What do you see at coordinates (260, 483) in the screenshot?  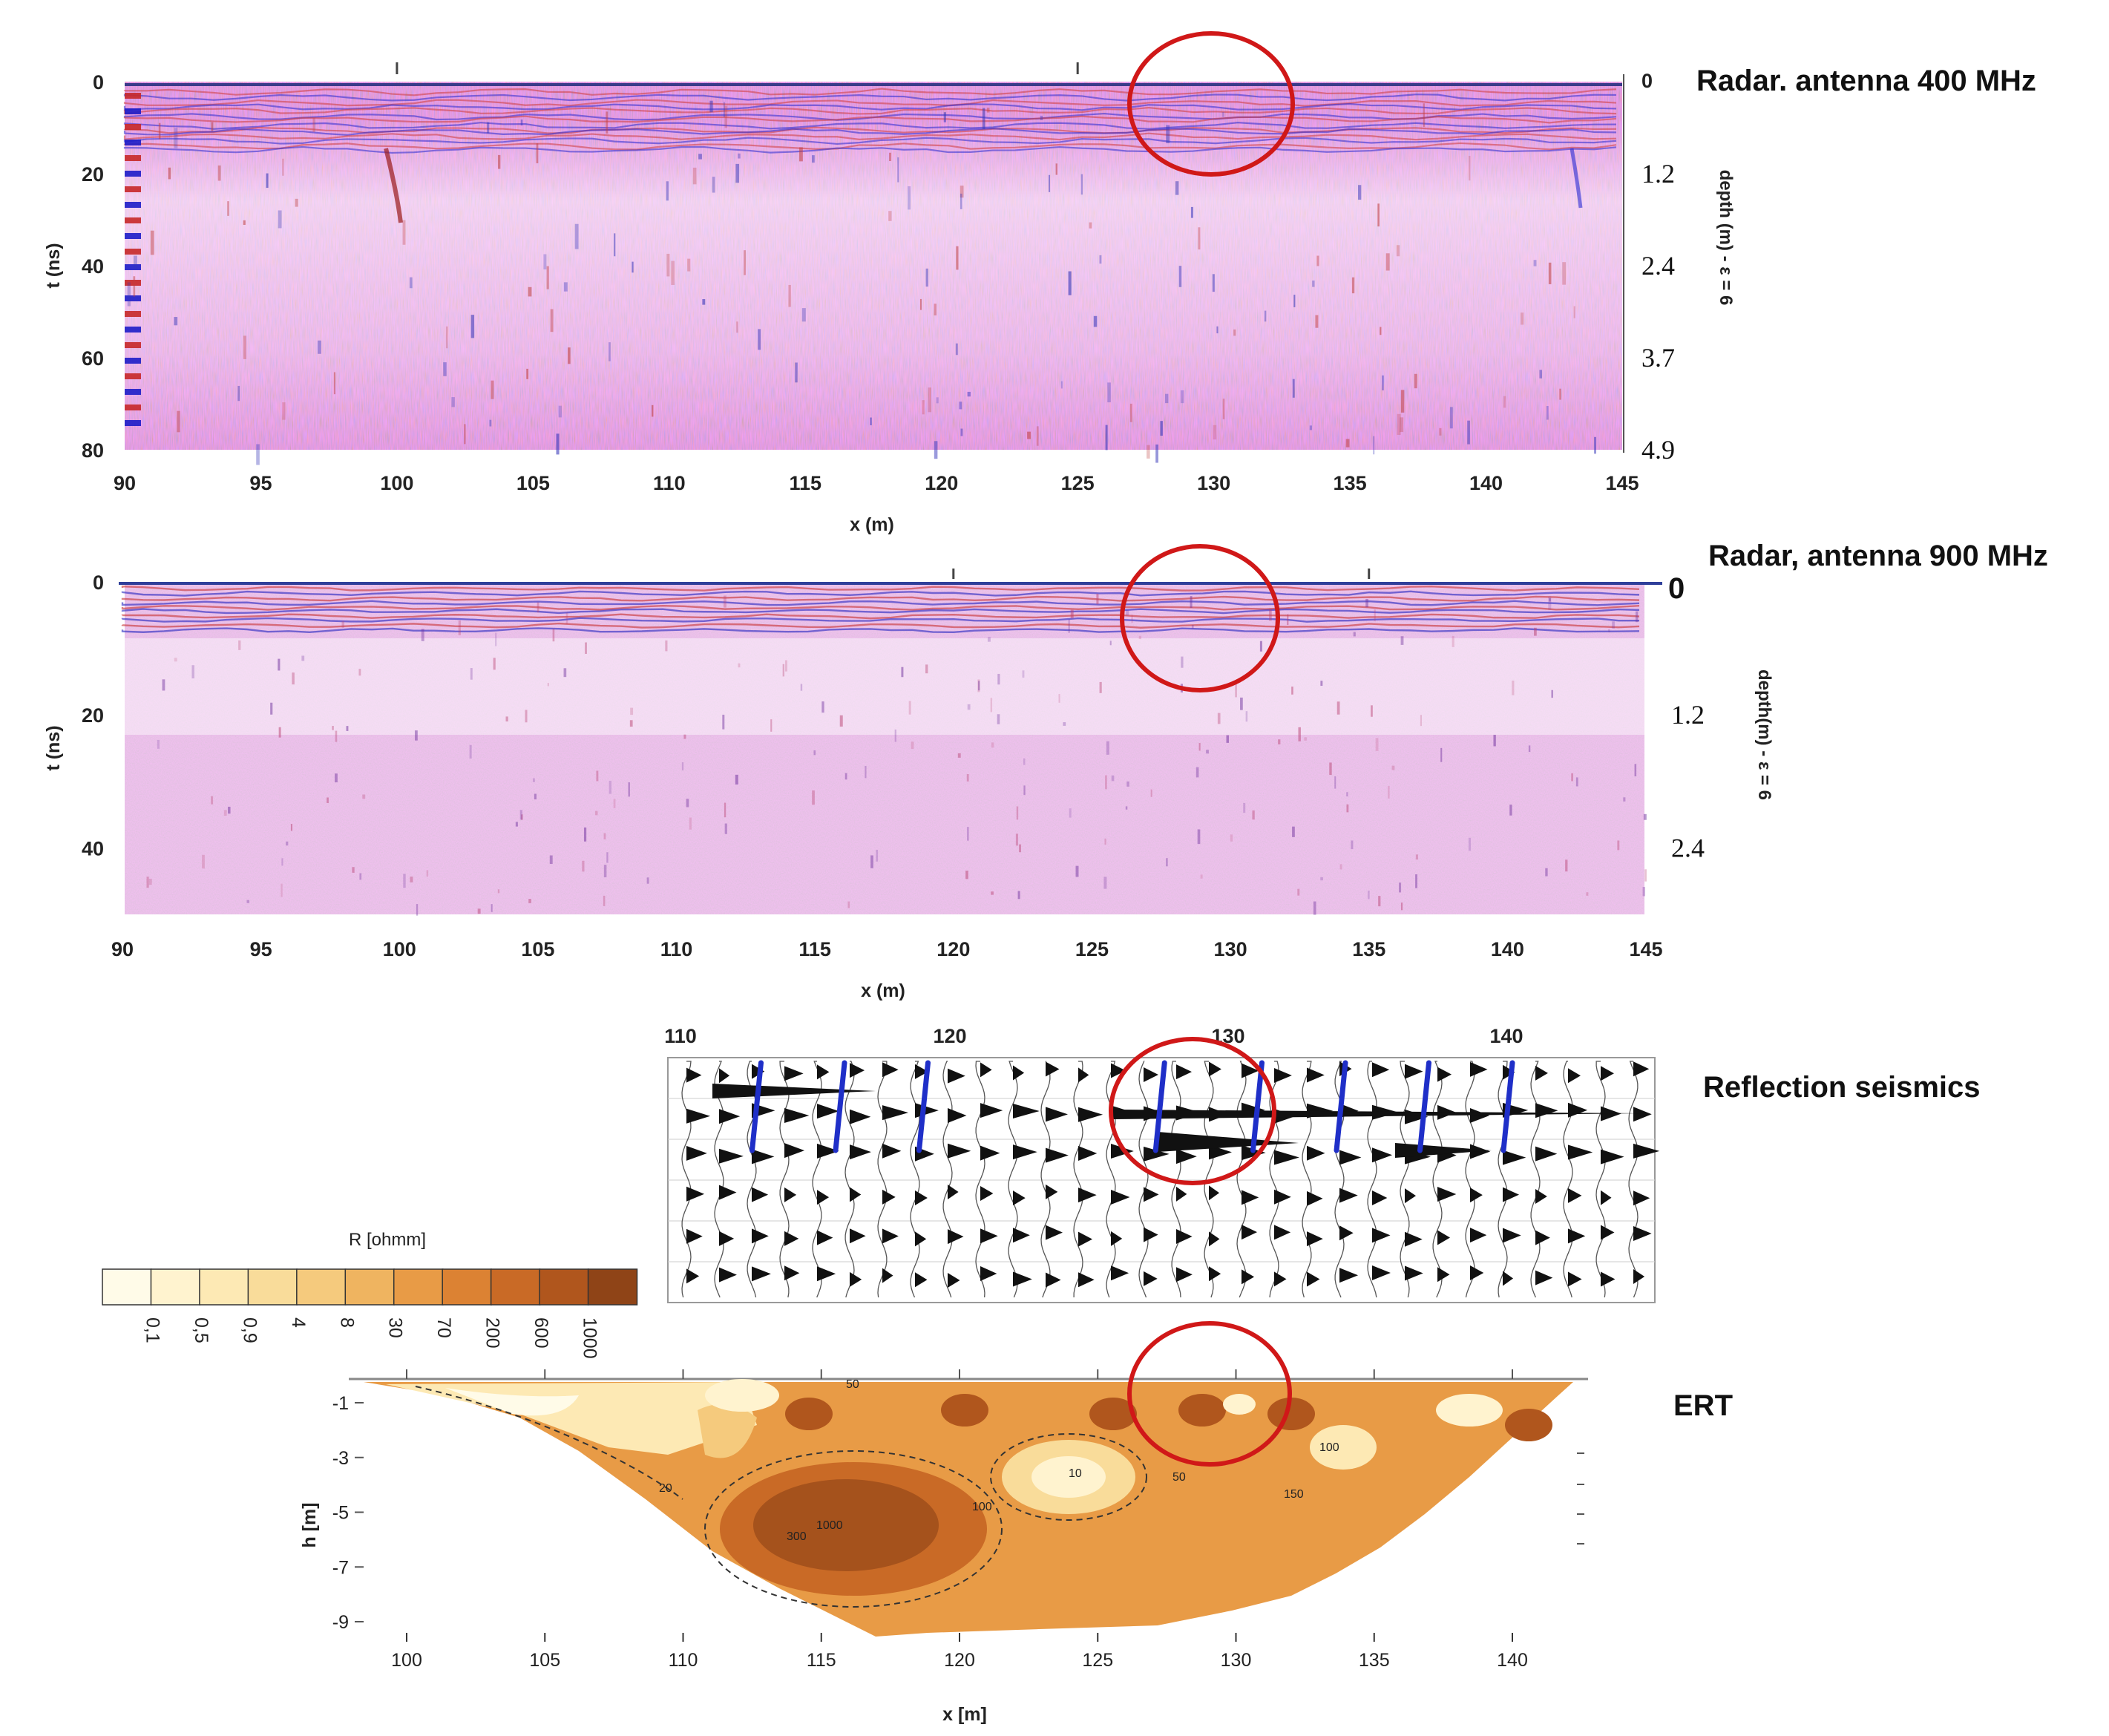 I see `radar-400-x-tick-label: 95` at bounding box center [260, 483].